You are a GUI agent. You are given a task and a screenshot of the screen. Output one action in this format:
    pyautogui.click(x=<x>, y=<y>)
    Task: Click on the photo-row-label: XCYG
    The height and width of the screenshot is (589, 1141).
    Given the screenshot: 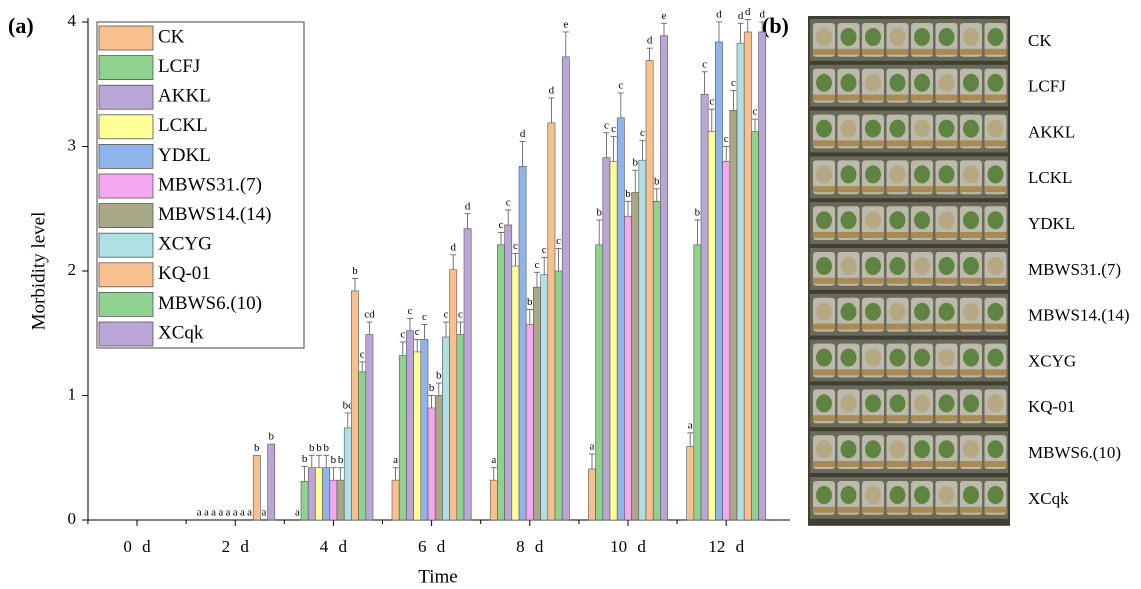 What is the action you would take?
    pyautogui.click(x=1052, y=360)
    